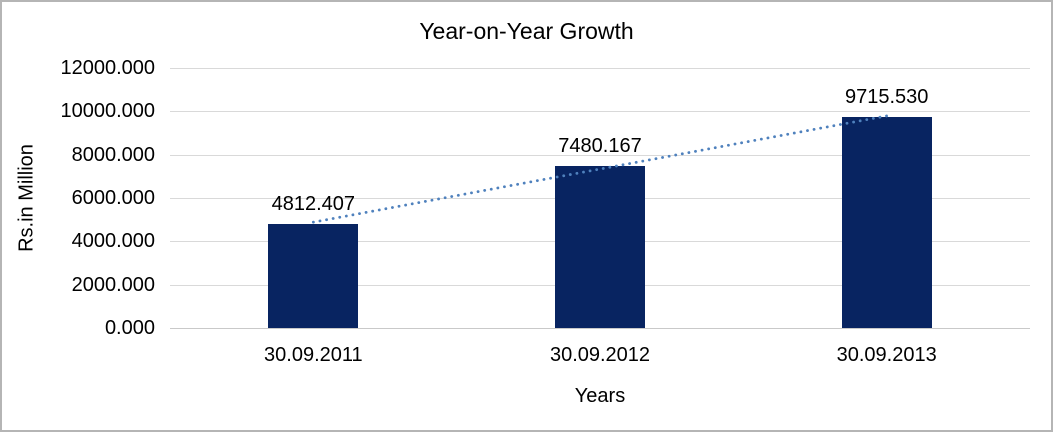 This screenshot has width=1053, height=432. What do you see at coordinates (886, 97) in the screenshot?
I see `bar-data-label: 9715.530` at bounding box center [886, 97].